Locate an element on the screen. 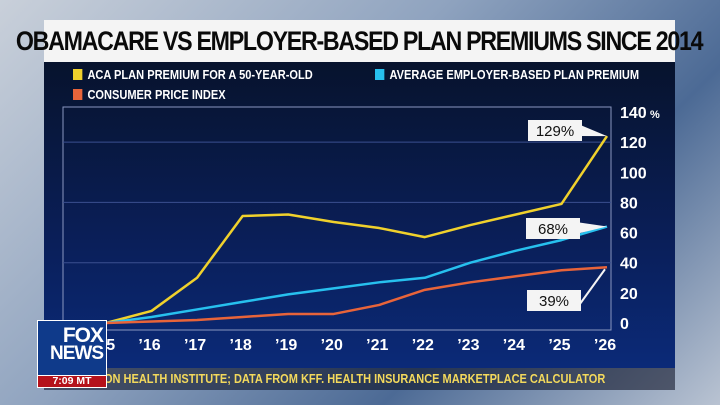  clock: 7:09 MT is located at coordinates (72, 381).